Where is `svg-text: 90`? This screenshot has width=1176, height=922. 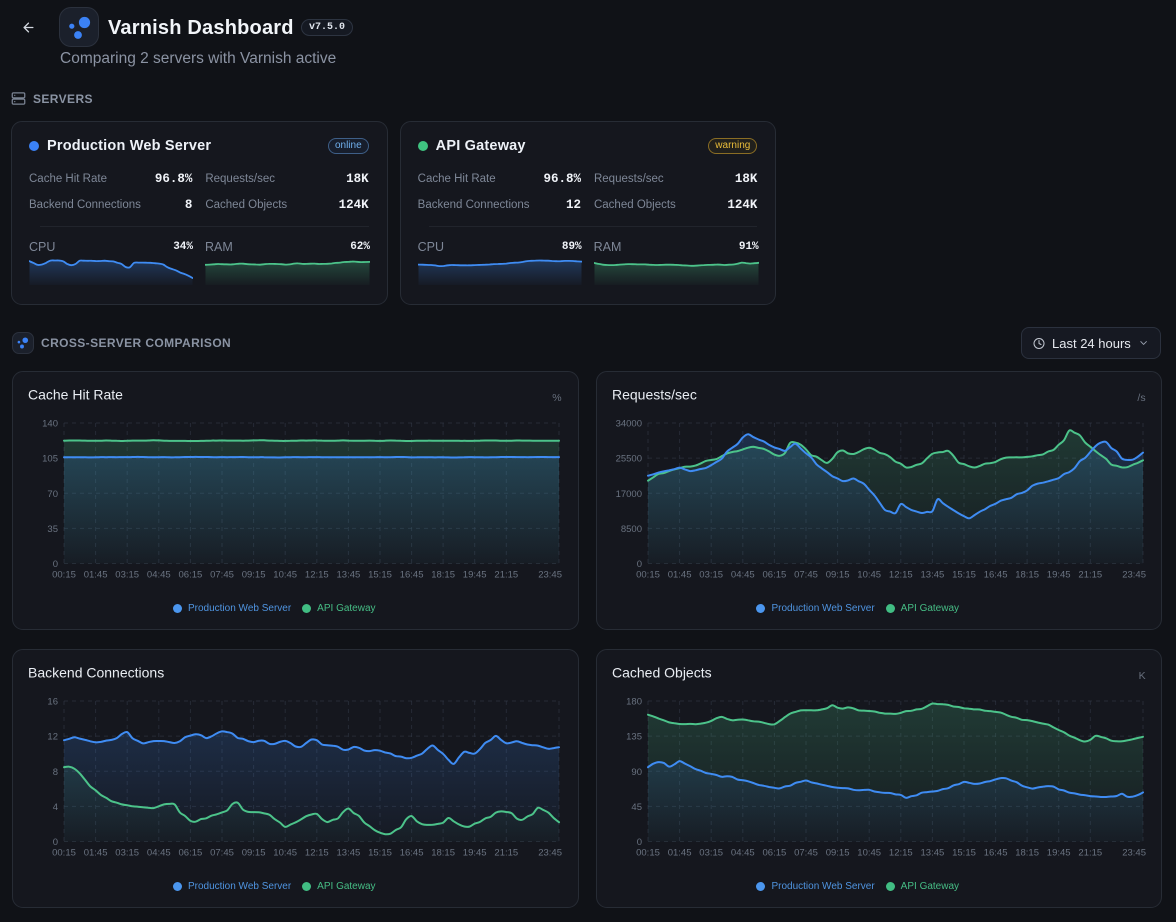
svg-text: 90 is located at coordinates (636, 772).